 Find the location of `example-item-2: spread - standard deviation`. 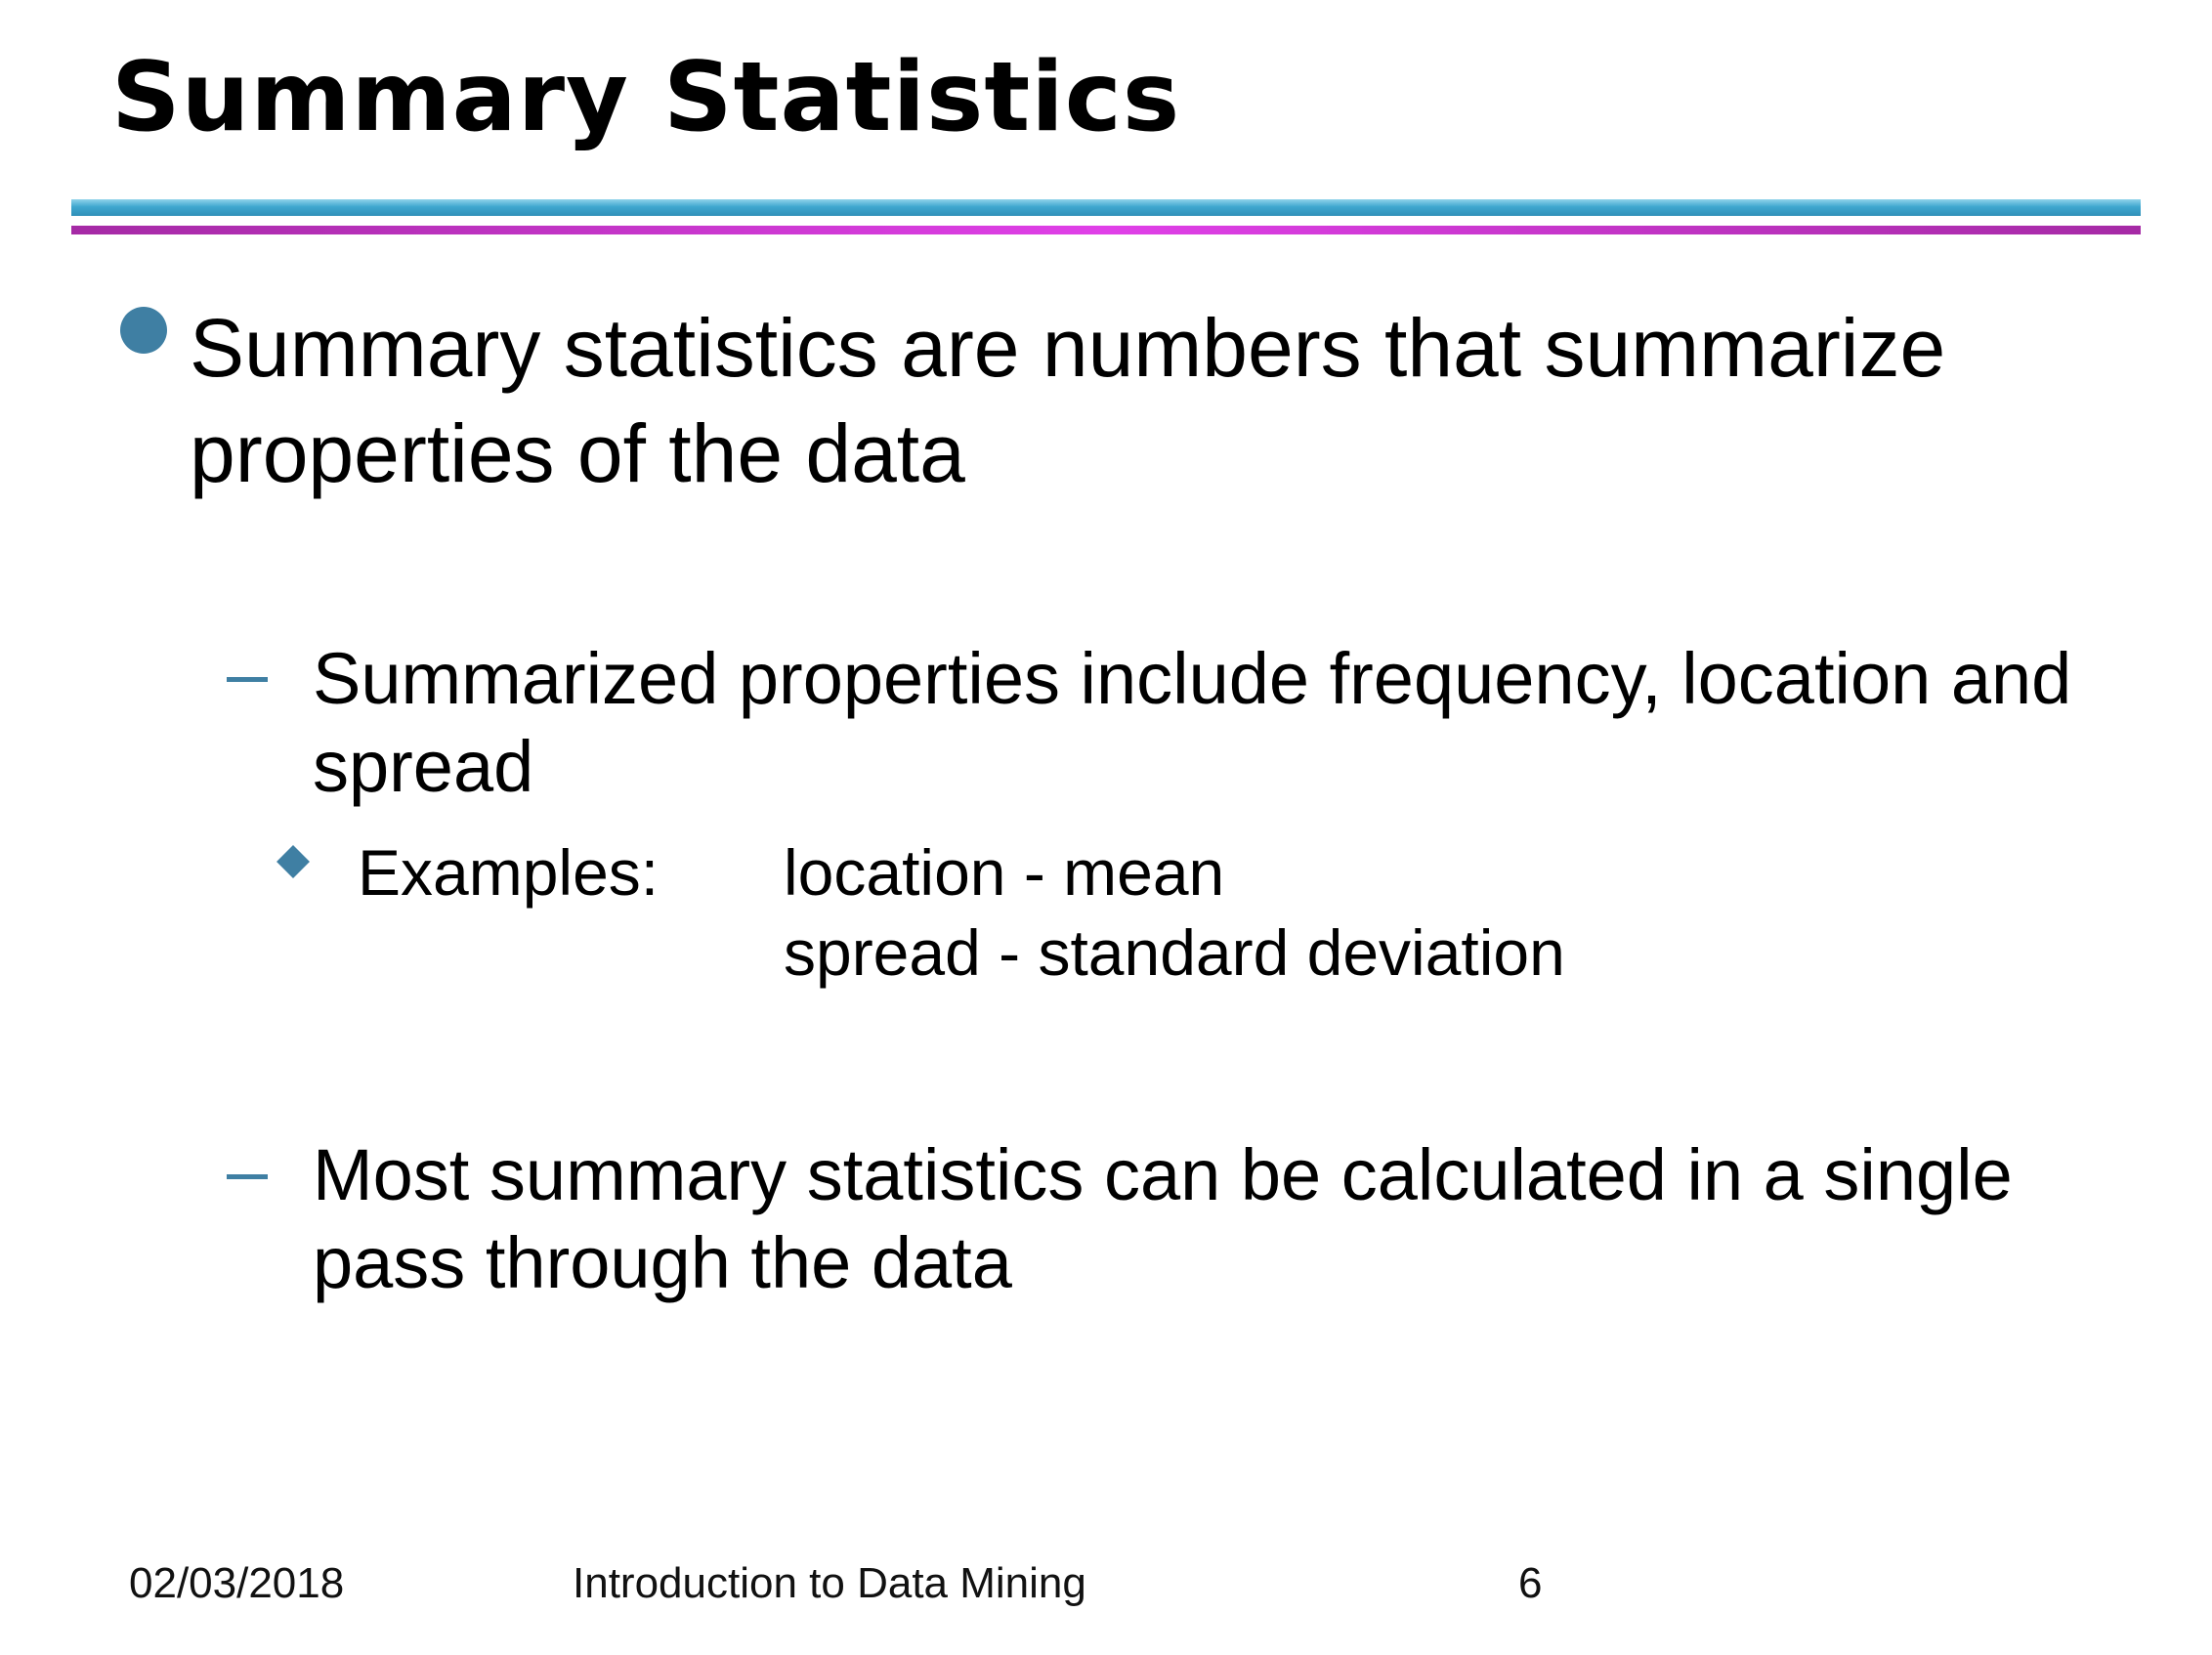

example-item-2: spread - standard deviation is located at coordinates (1174, 952).